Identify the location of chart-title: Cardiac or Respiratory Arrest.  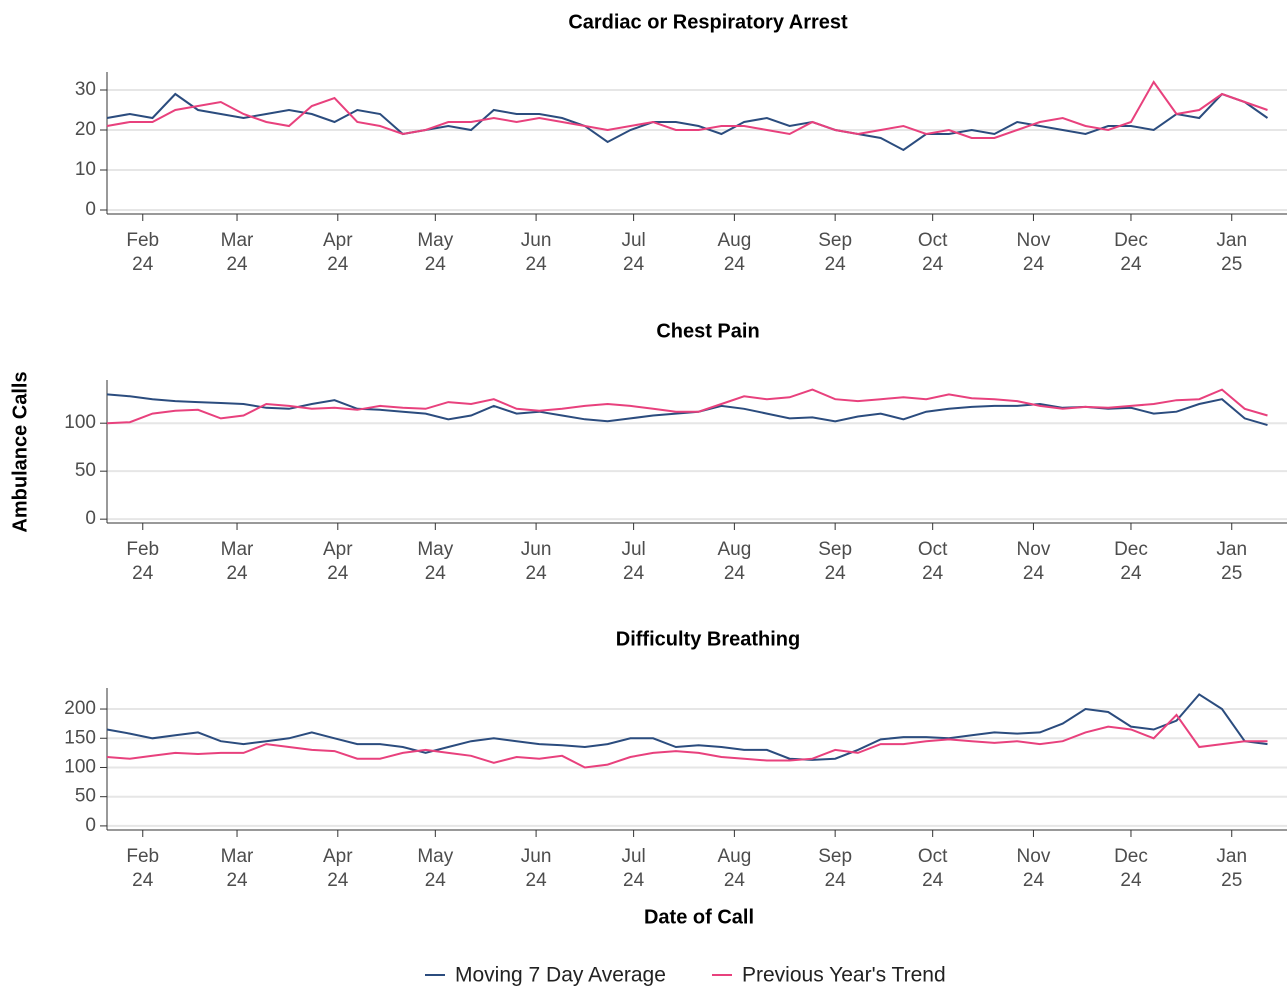
(708, 22).